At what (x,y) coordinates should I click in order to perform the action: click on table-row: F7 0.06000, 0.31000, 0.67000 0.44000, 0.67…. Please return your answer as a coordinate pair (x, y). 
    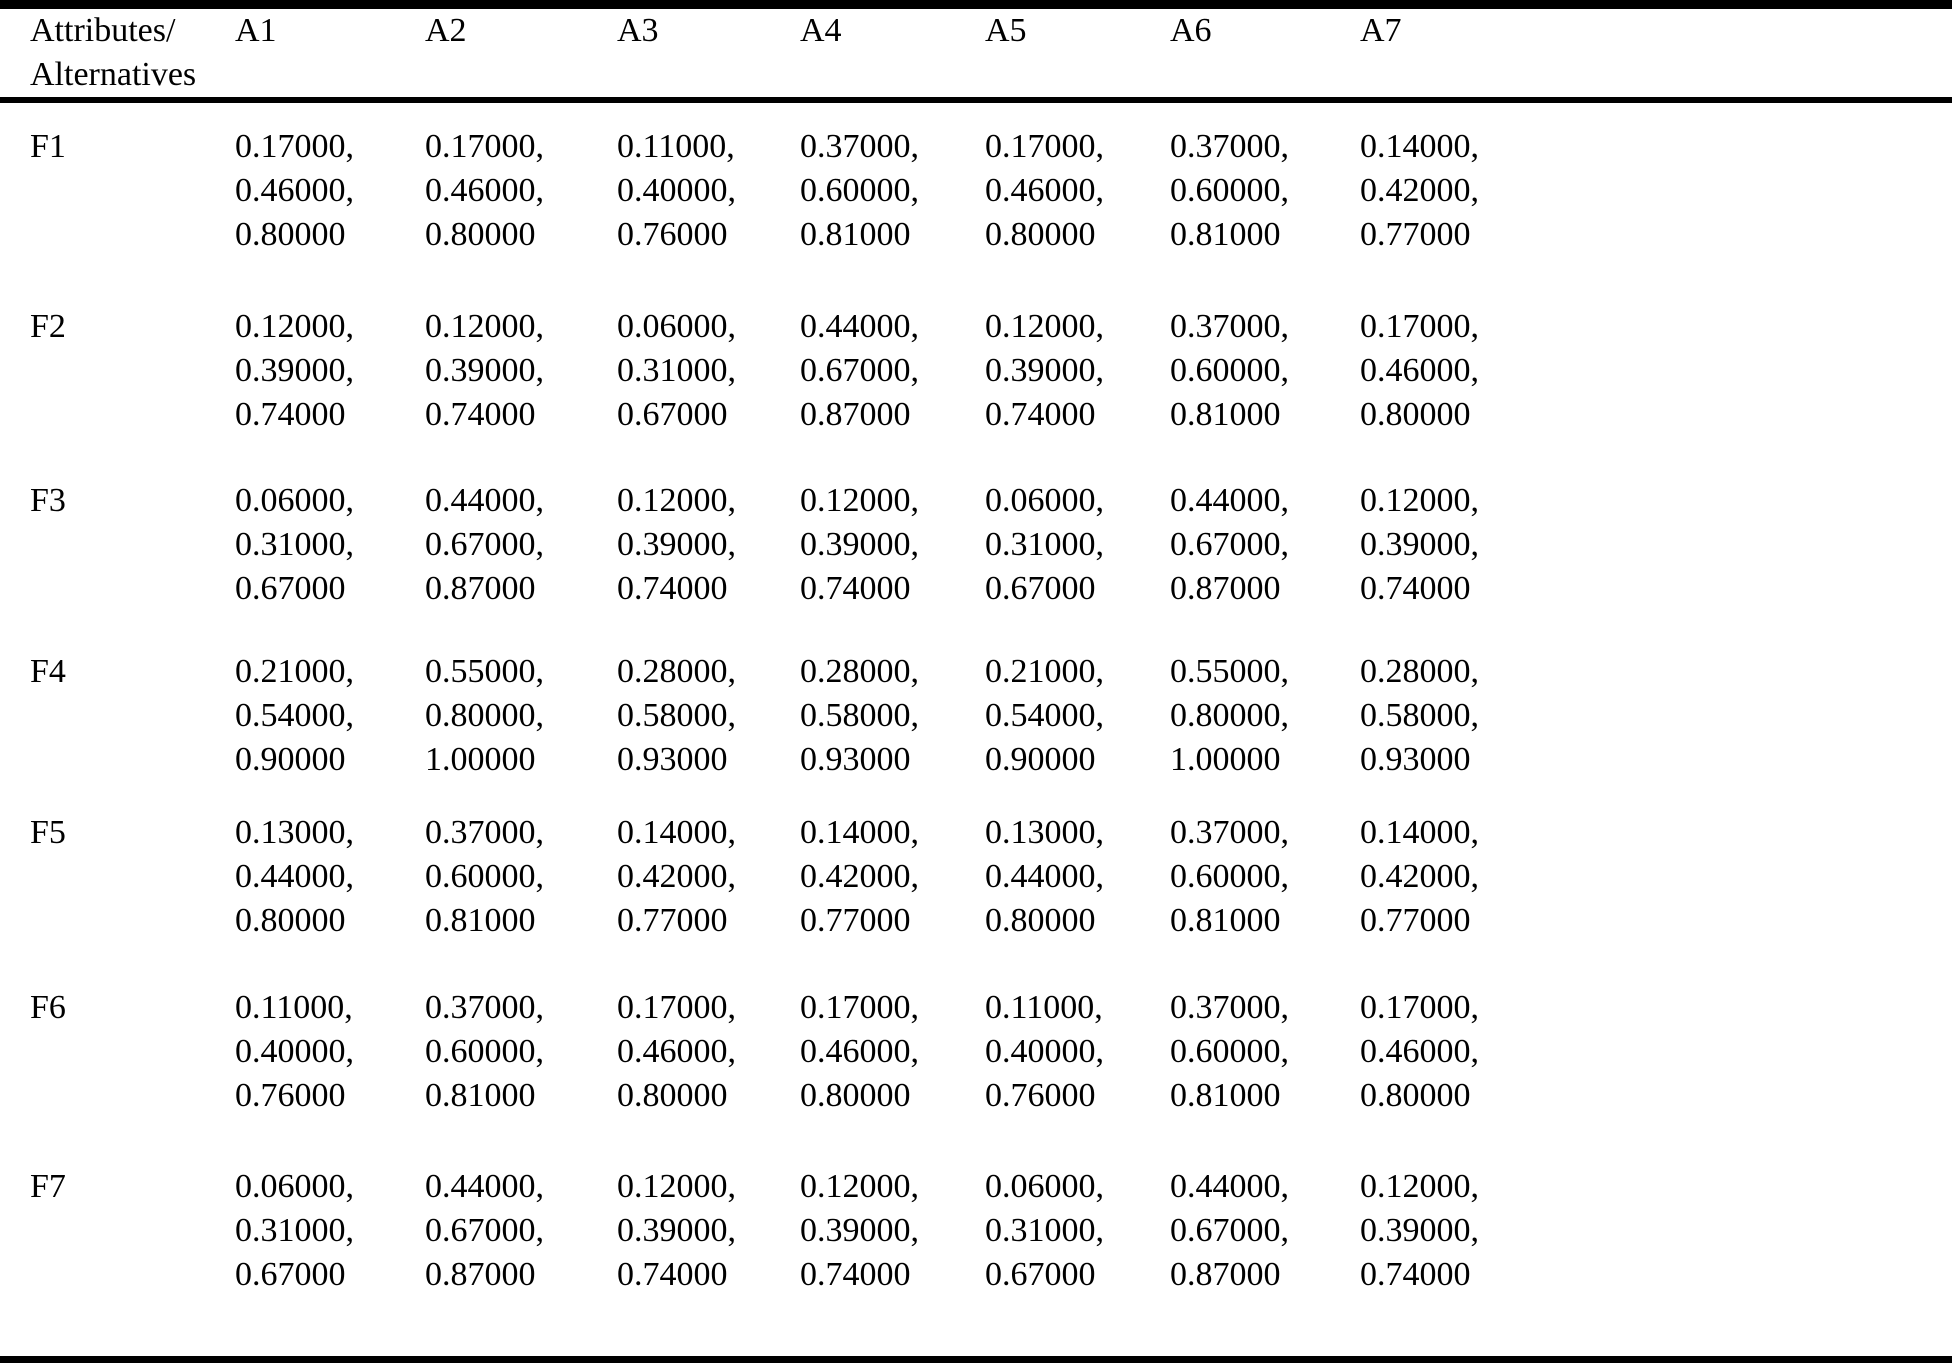
    Looking at the image, I should click on (976, 1246).